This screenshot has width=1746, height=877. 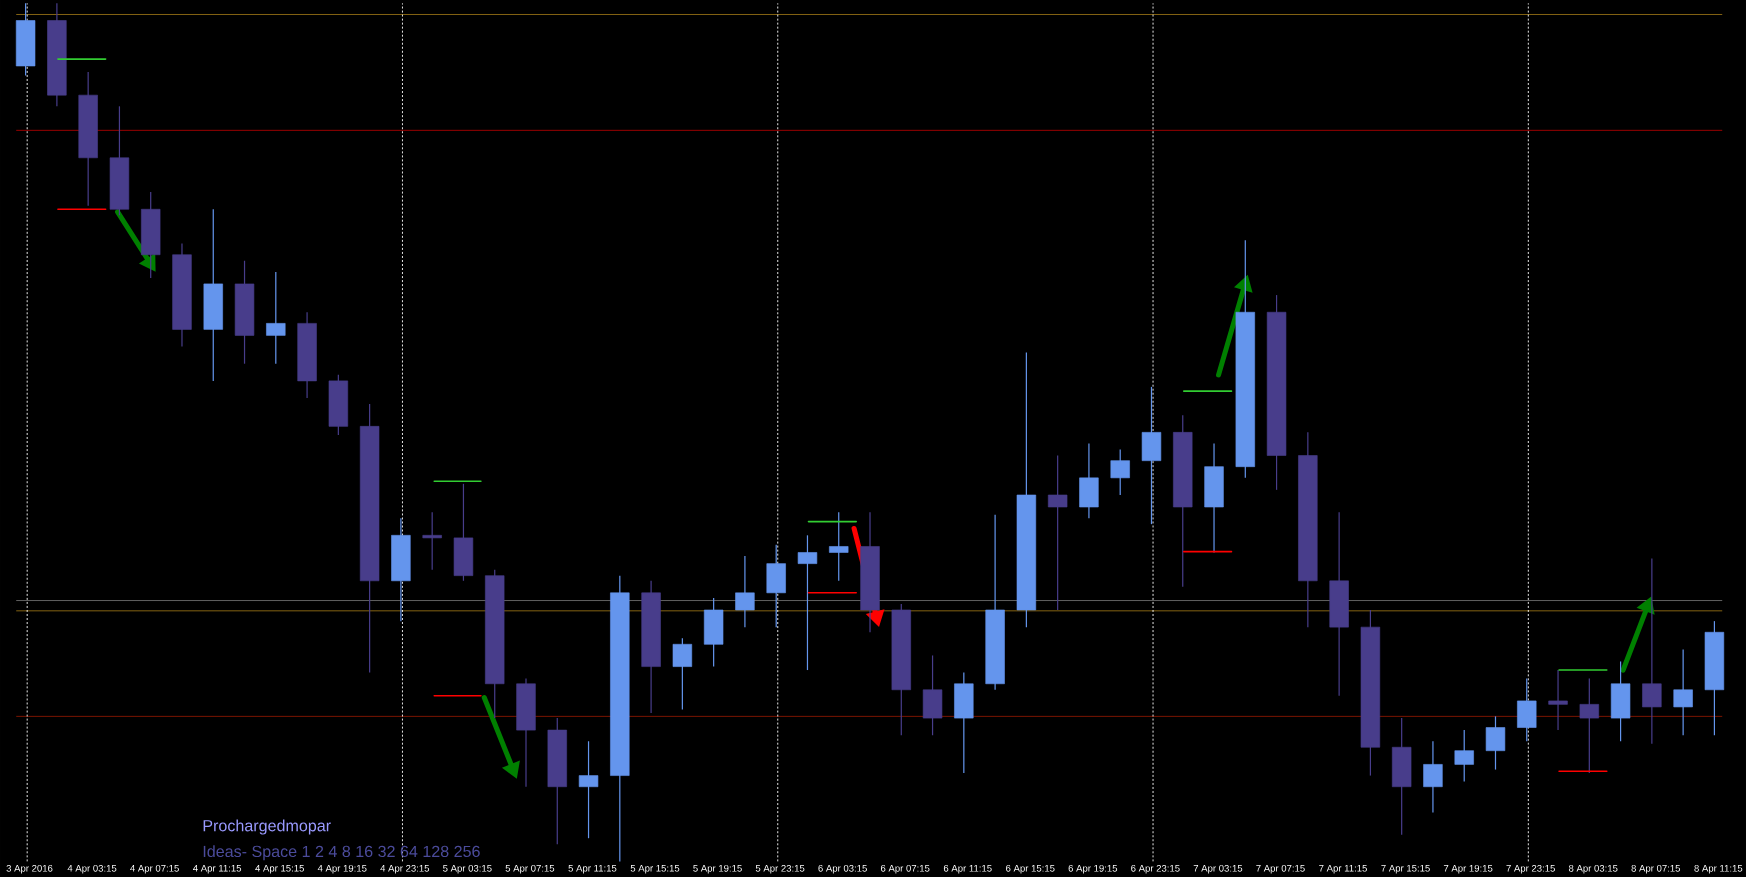 I want to click on x-tick-label: 4 Apr 15:15, so click(x=280, y=869).